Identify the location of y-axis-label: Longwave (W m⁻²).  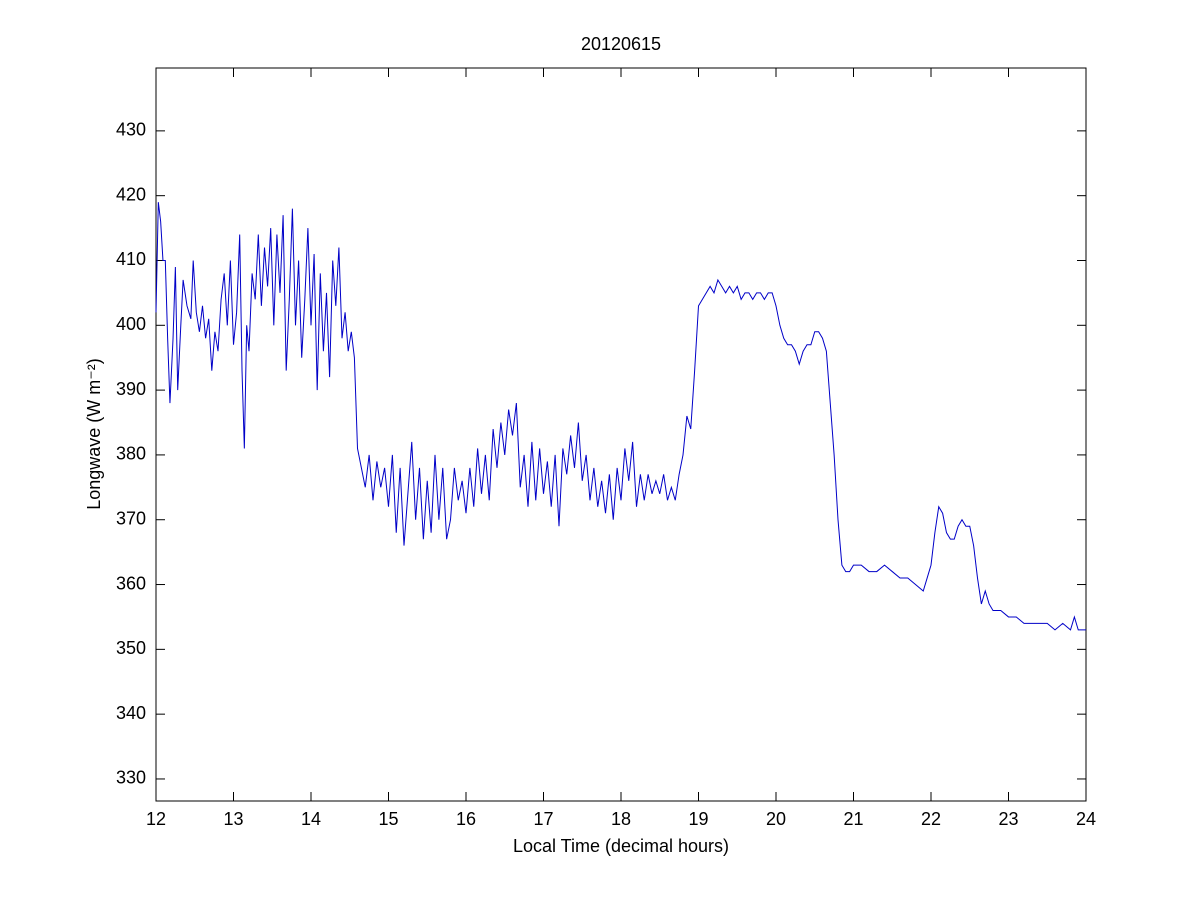
(94, 434).